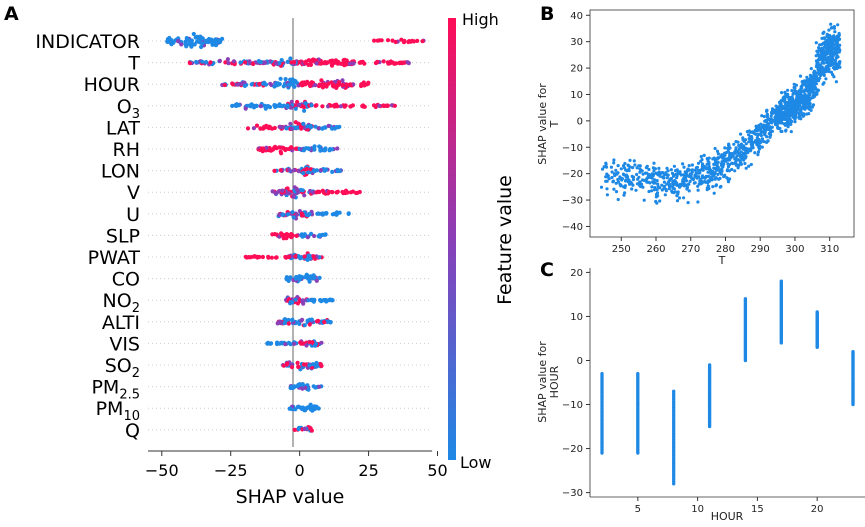 Image resolution: width=865 pixels, height=527 pixels. What do you see at coordinates (547, 270) in the screenshot?
I see `panel-label-c: C` at bounding box center [547, 270].